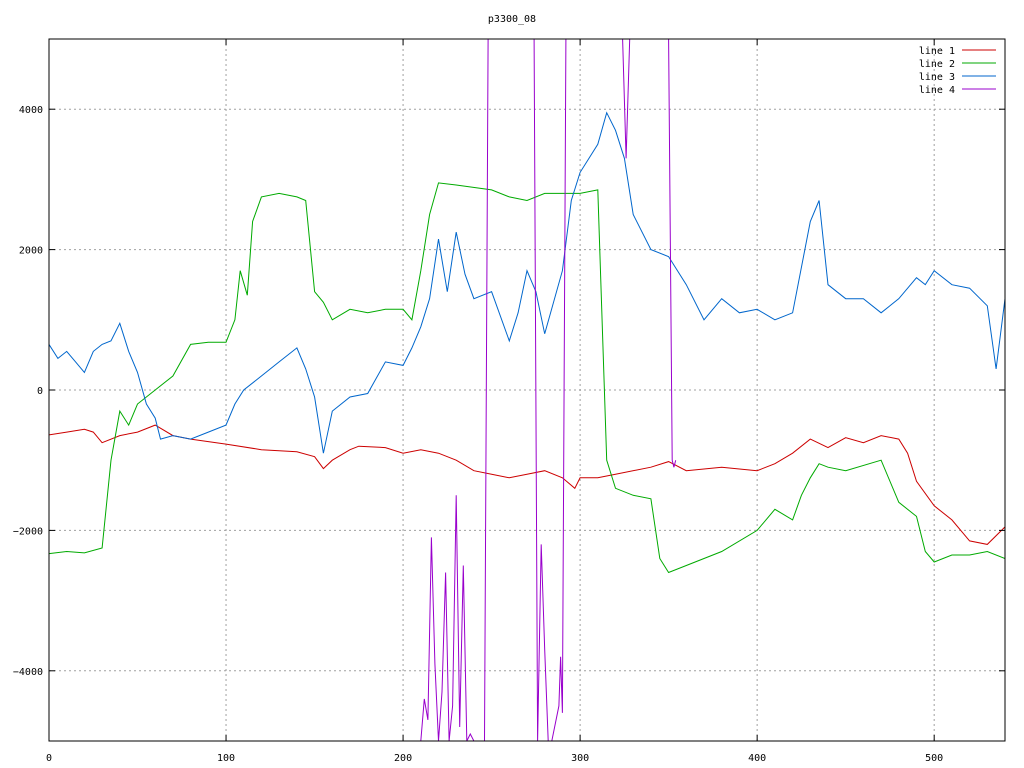 This screenshot has width=1024, height=768. I want to click on x-tick-label: 100, so click(226, 758).